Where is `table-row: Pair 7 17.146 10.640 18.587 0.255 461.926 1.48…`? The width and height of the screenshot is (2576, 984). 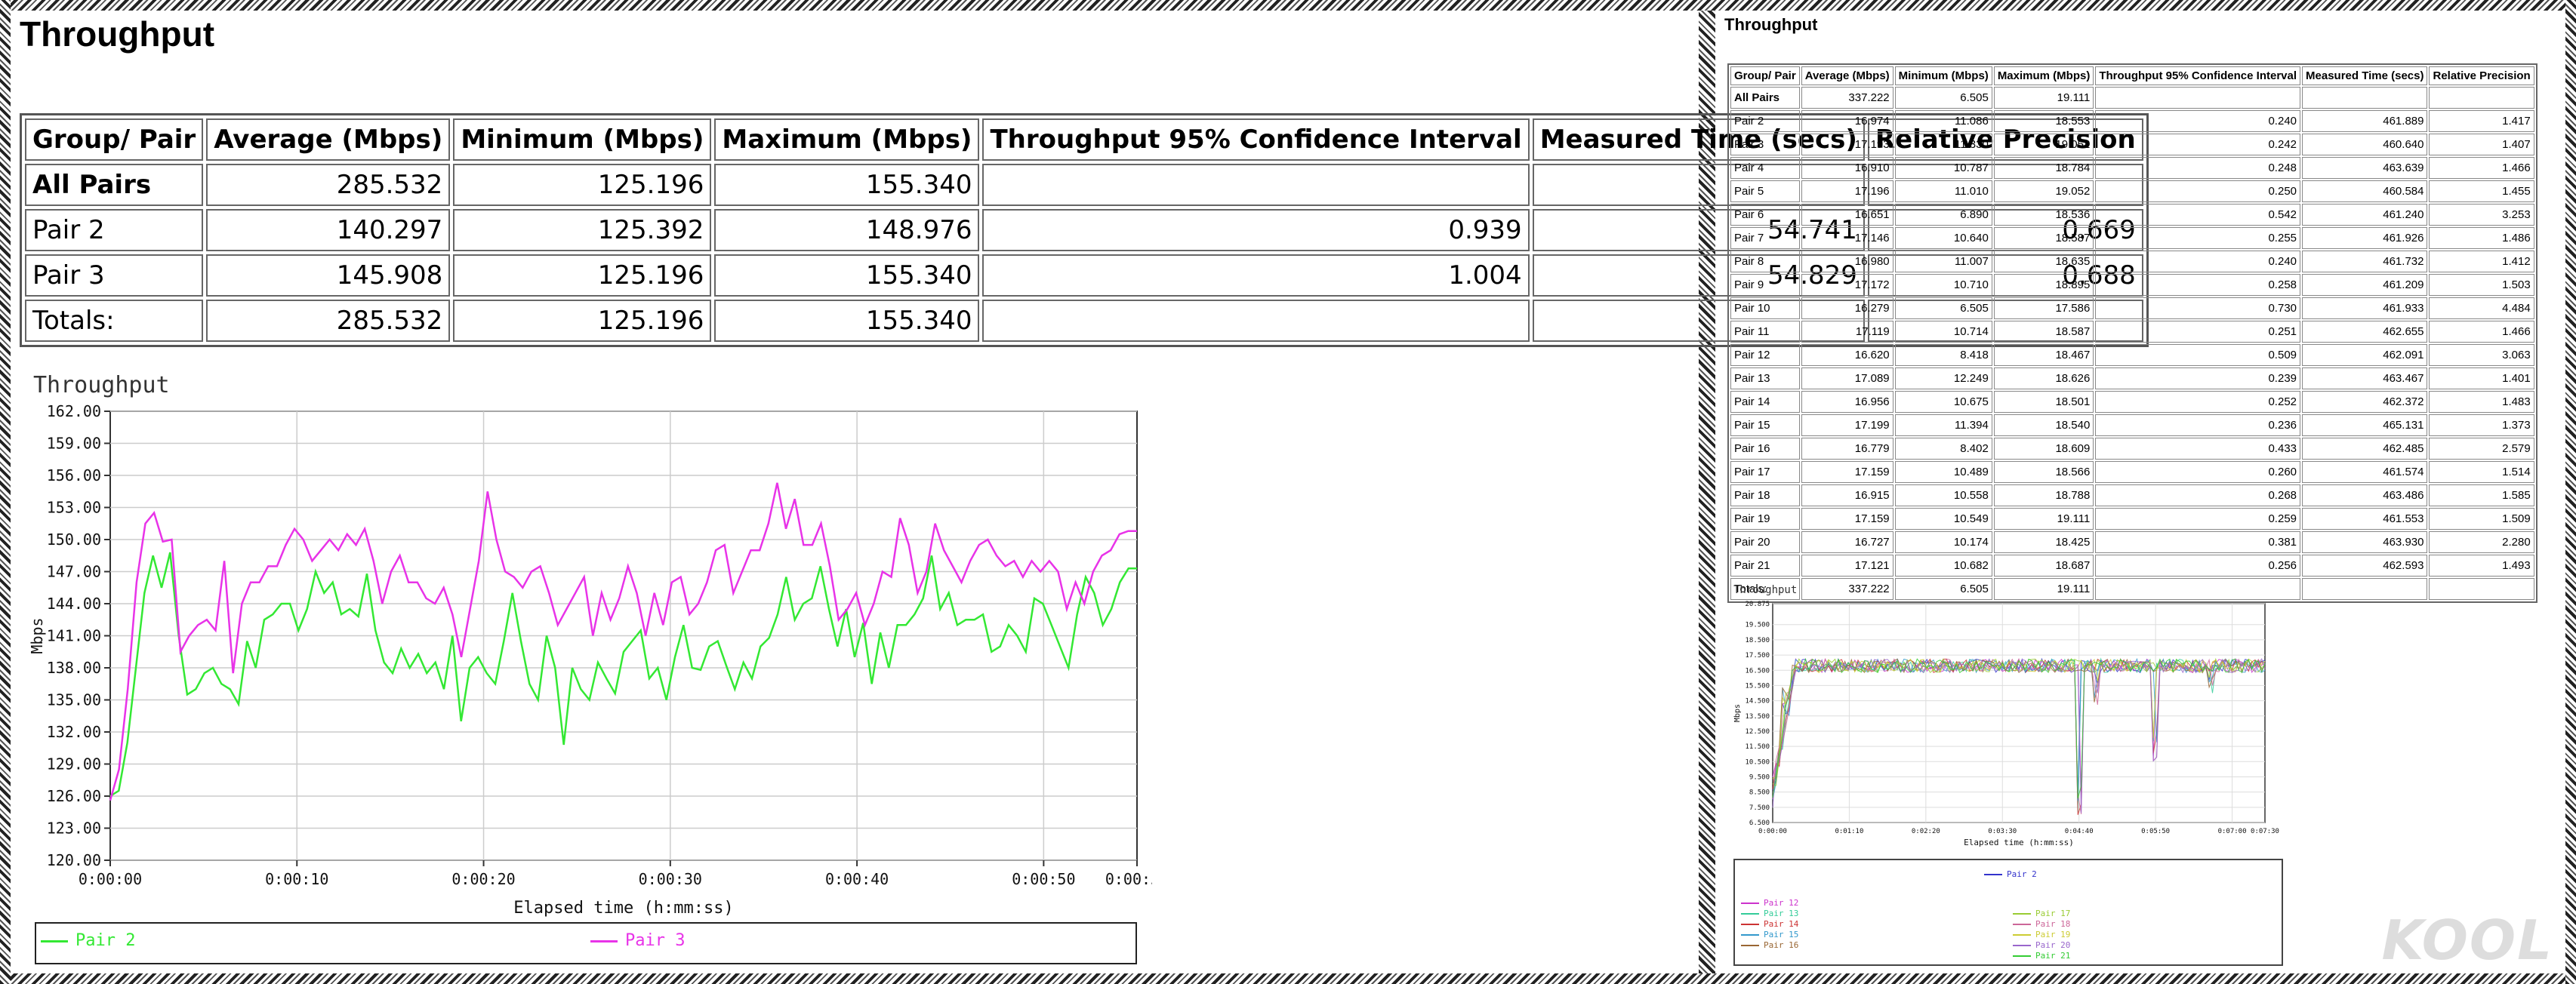 table-row: Pair 7 17.146 10.640 18.587 0.255 461.926 1.48… is located at coordinates (2132, 238).